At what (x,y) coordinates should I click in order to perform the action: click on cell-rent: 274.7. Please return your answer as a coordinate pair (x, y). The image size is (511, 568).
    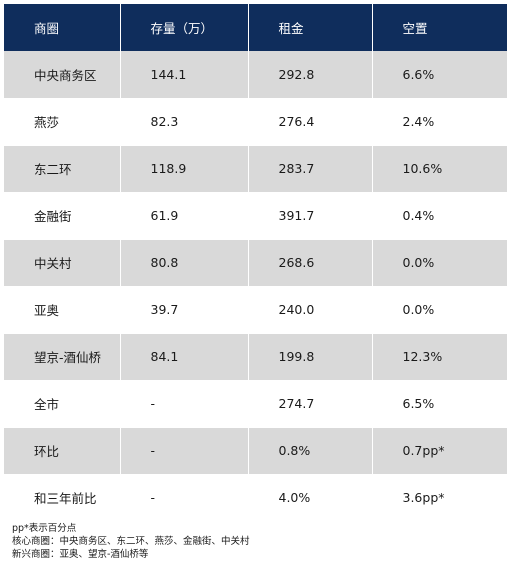
    Looking at the image, I should click on (310, 404).